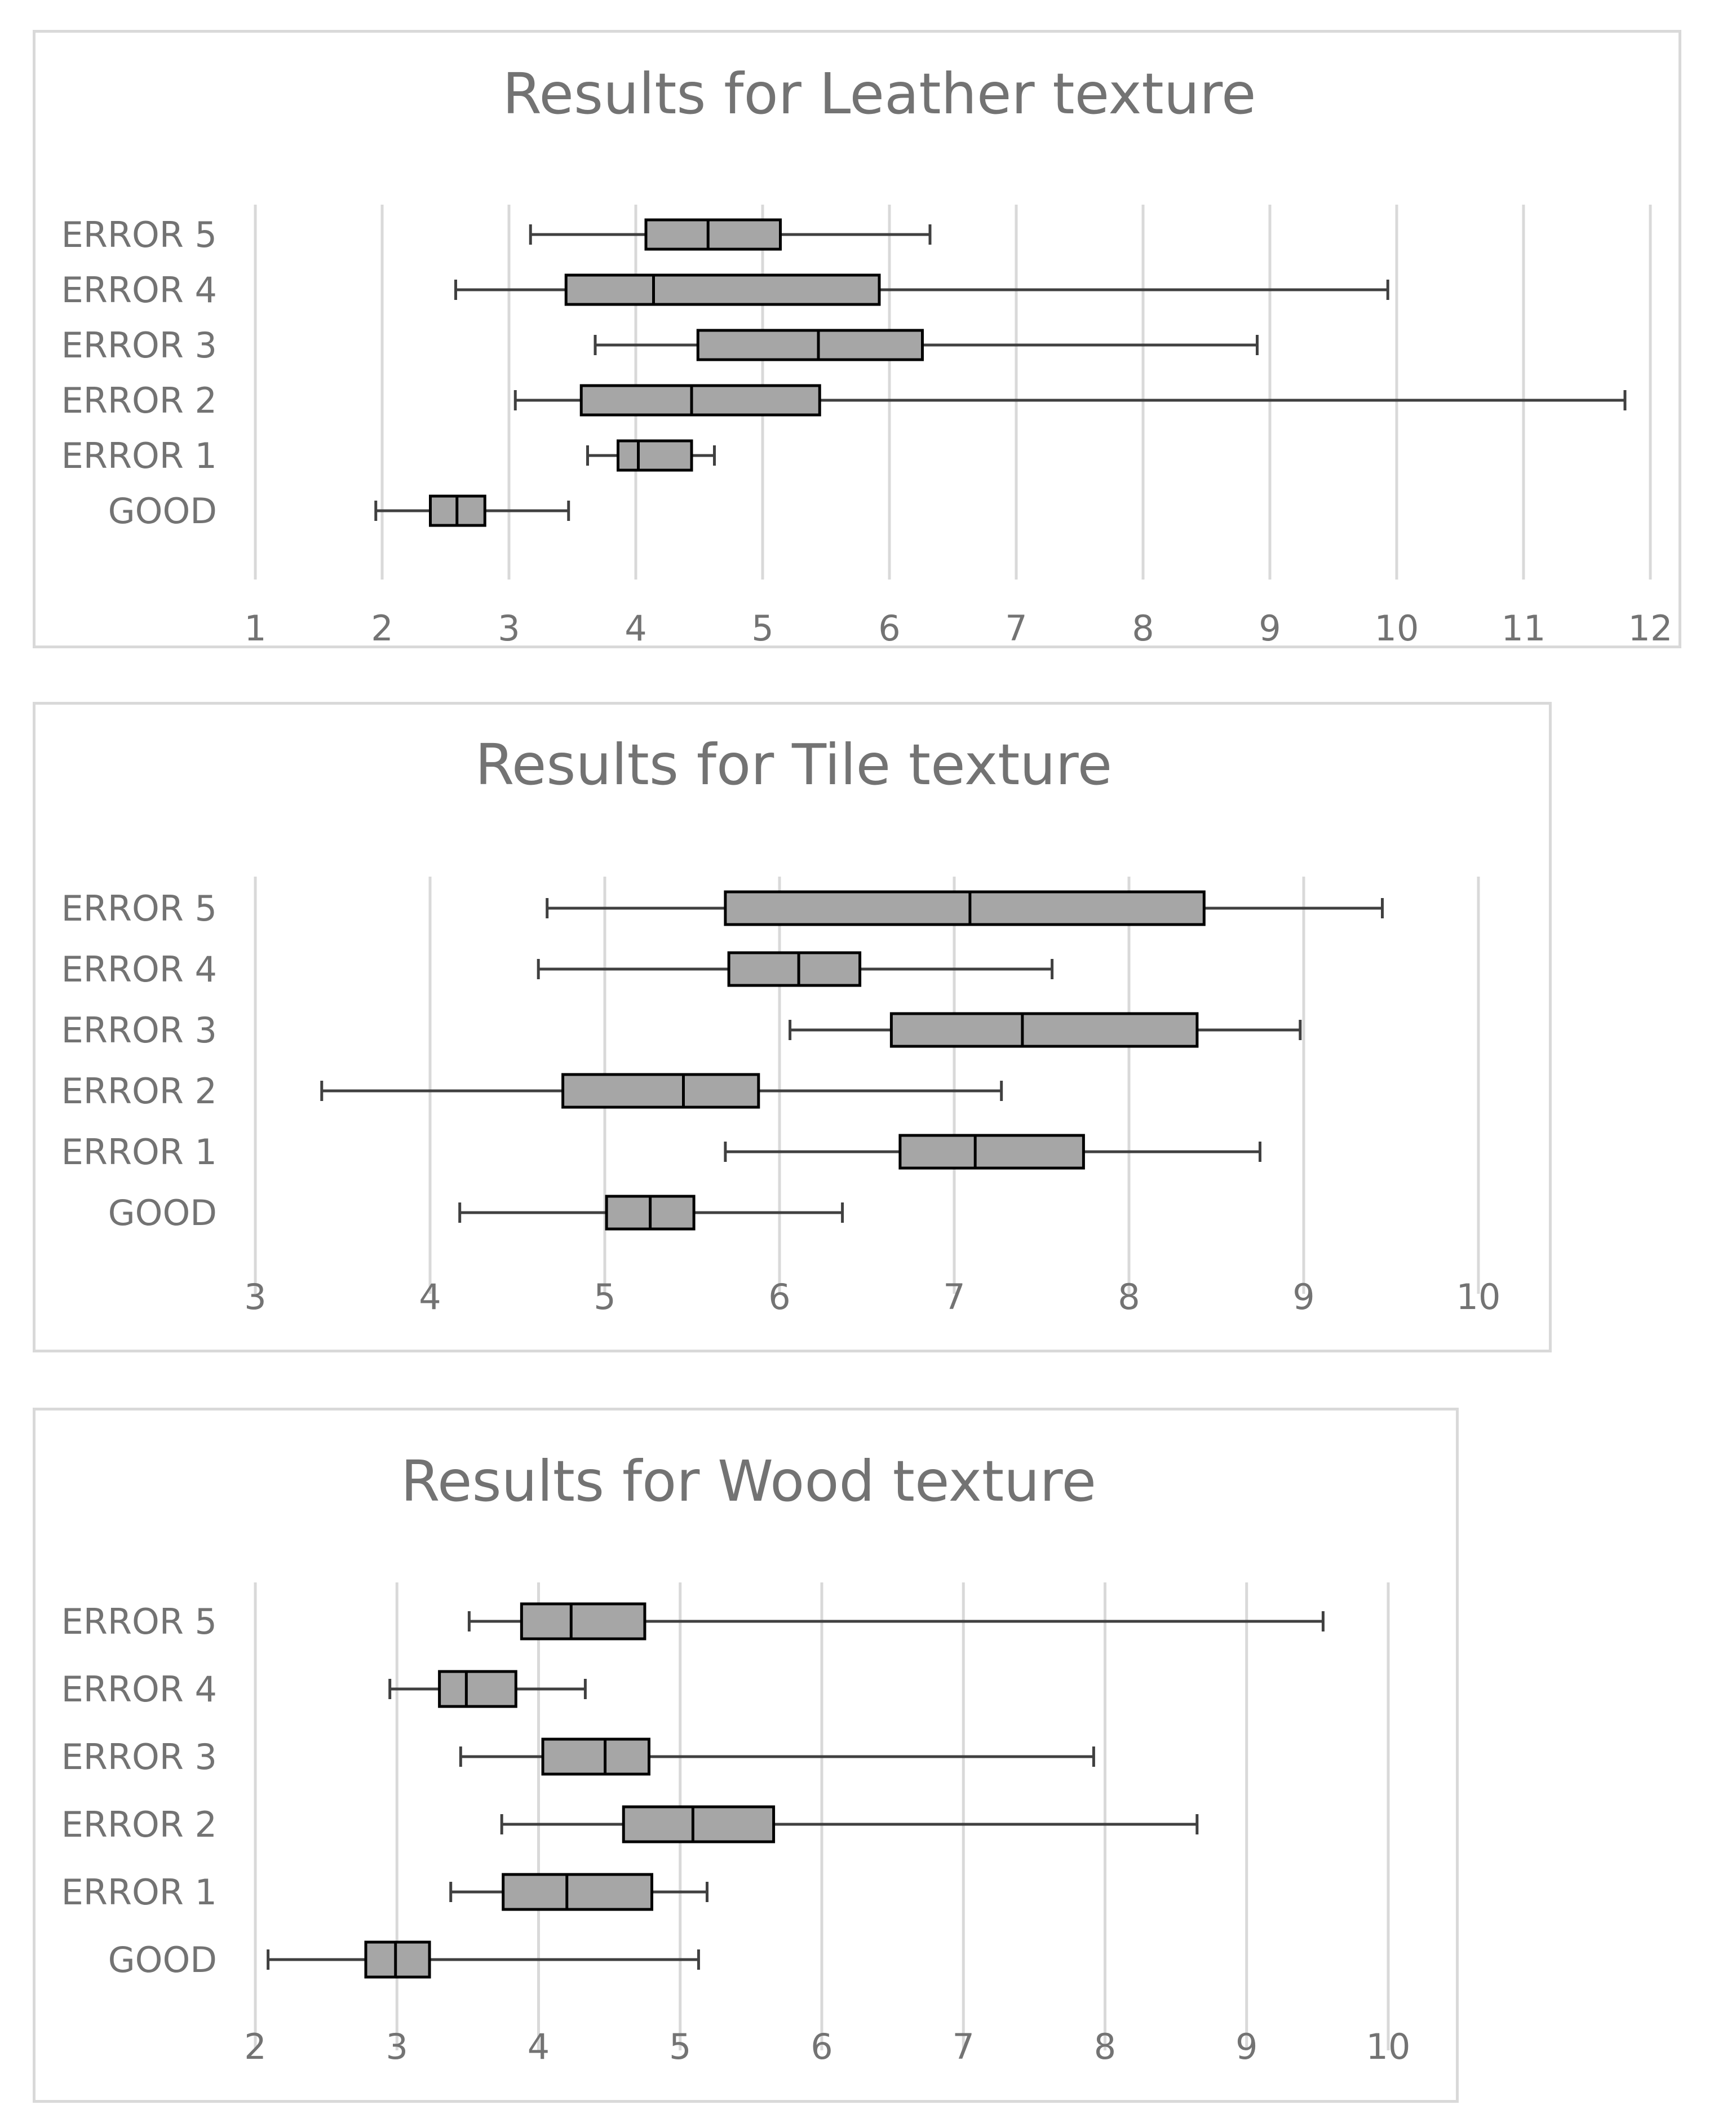  I want to click on chart-title: Results for Leather texture, so click(879, 94).